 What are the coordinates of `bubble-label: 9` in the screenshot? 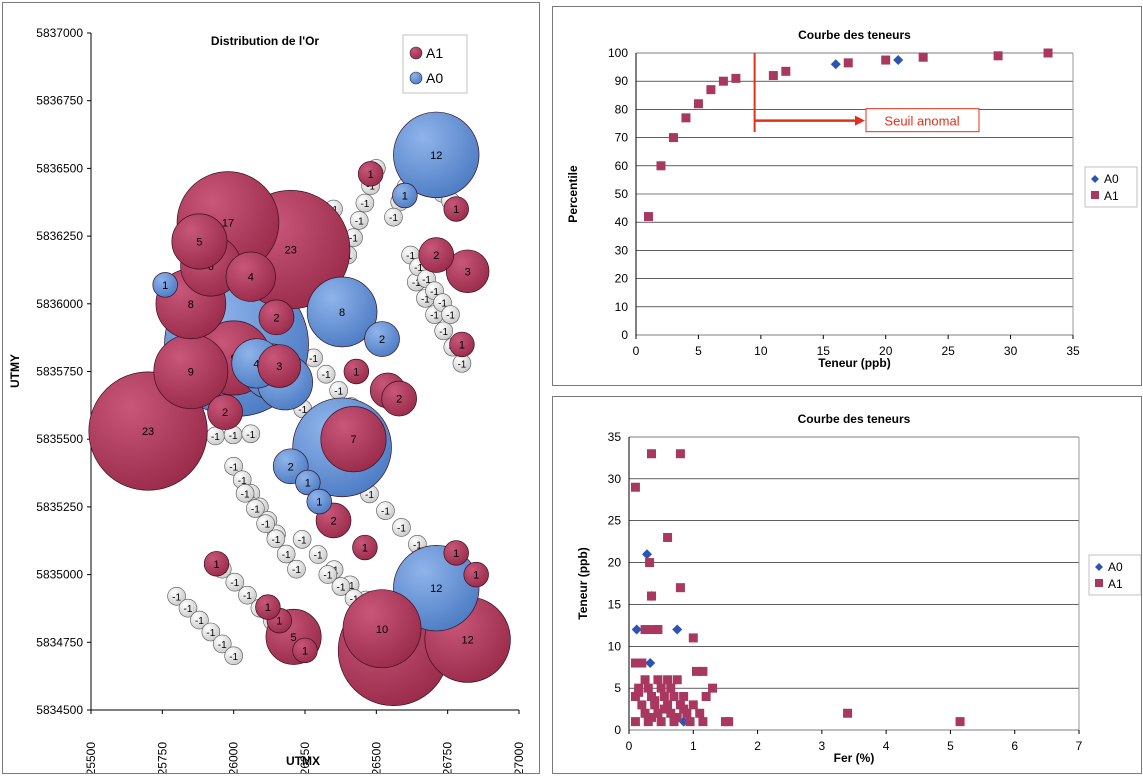 It's located at (191, 373).